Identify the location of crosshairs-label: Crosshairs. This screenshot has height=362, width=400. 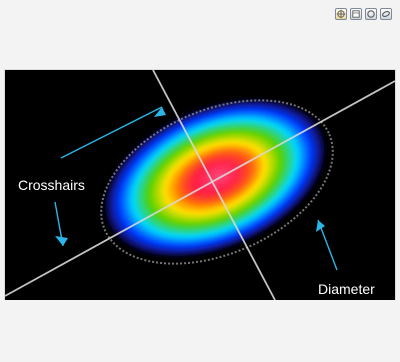
(51, 185).